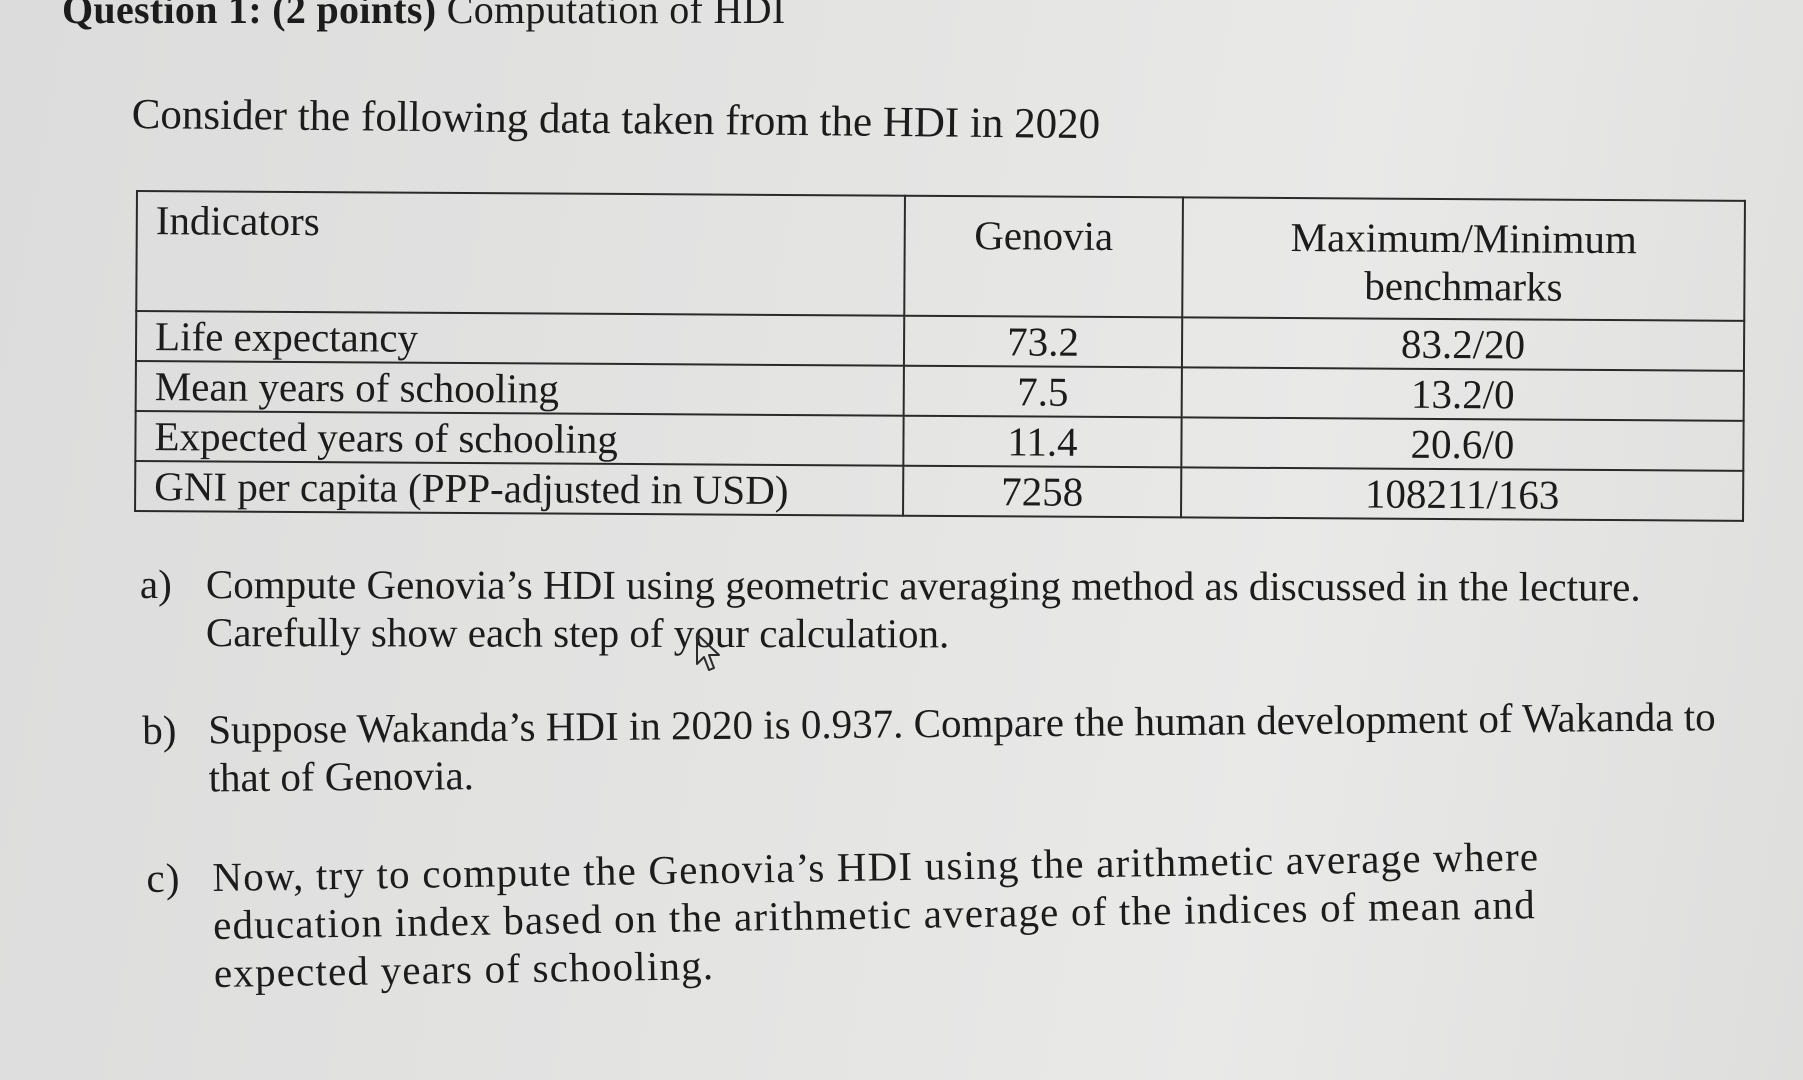 The width and height of the screenshot is (1803, 1080). Describe the element at coordinates (1043, 341) in the screenshot. I see `value-cell: 73.2` at that location.